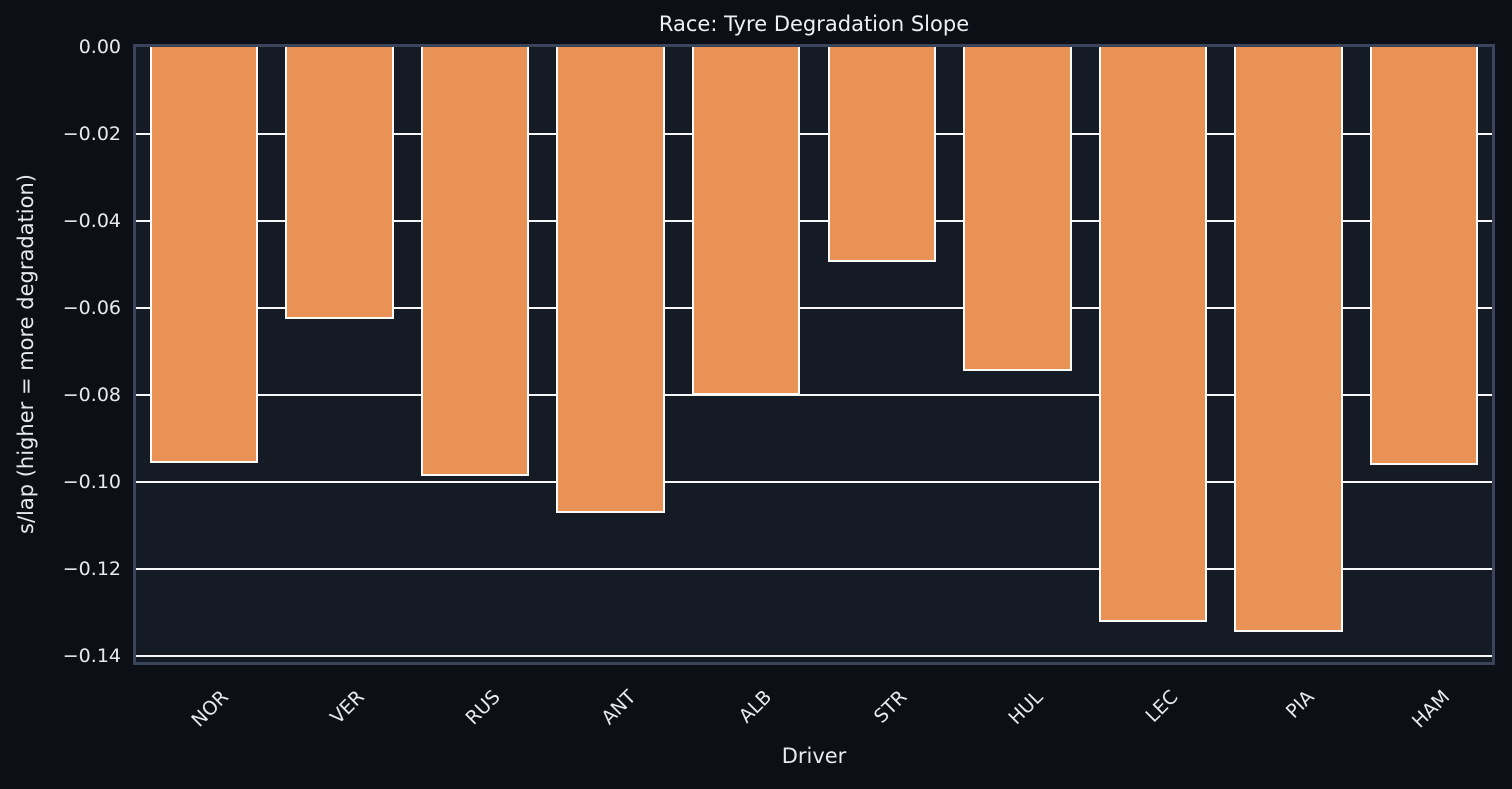  Describe the element at coordinates (475, 261) in the screenshot. I see `bar-RUS` at that location.